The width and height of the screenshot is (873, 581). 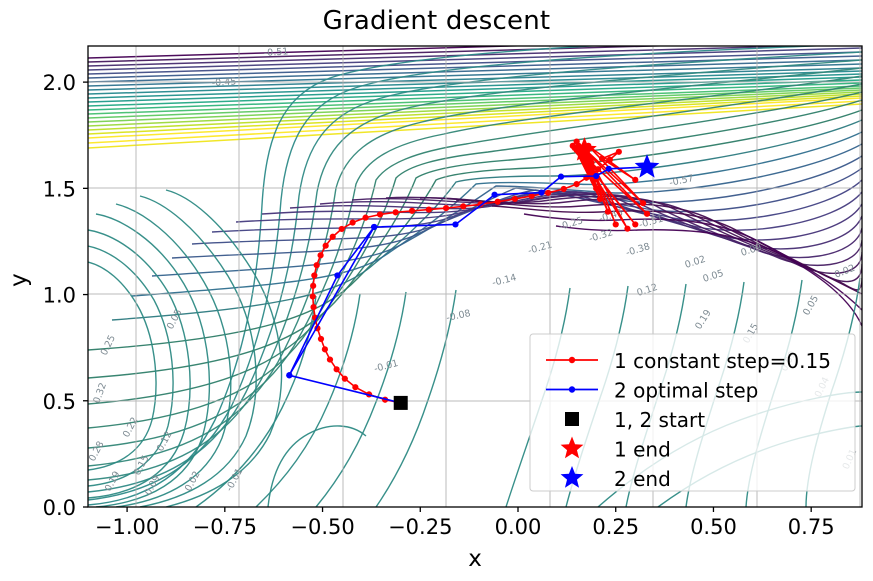 I want to click on x-axis-ticks: −1.00 −0.75 −0.50 −0.25 0.00 0.25 0.50 0.75, so click(x=465, y=523).